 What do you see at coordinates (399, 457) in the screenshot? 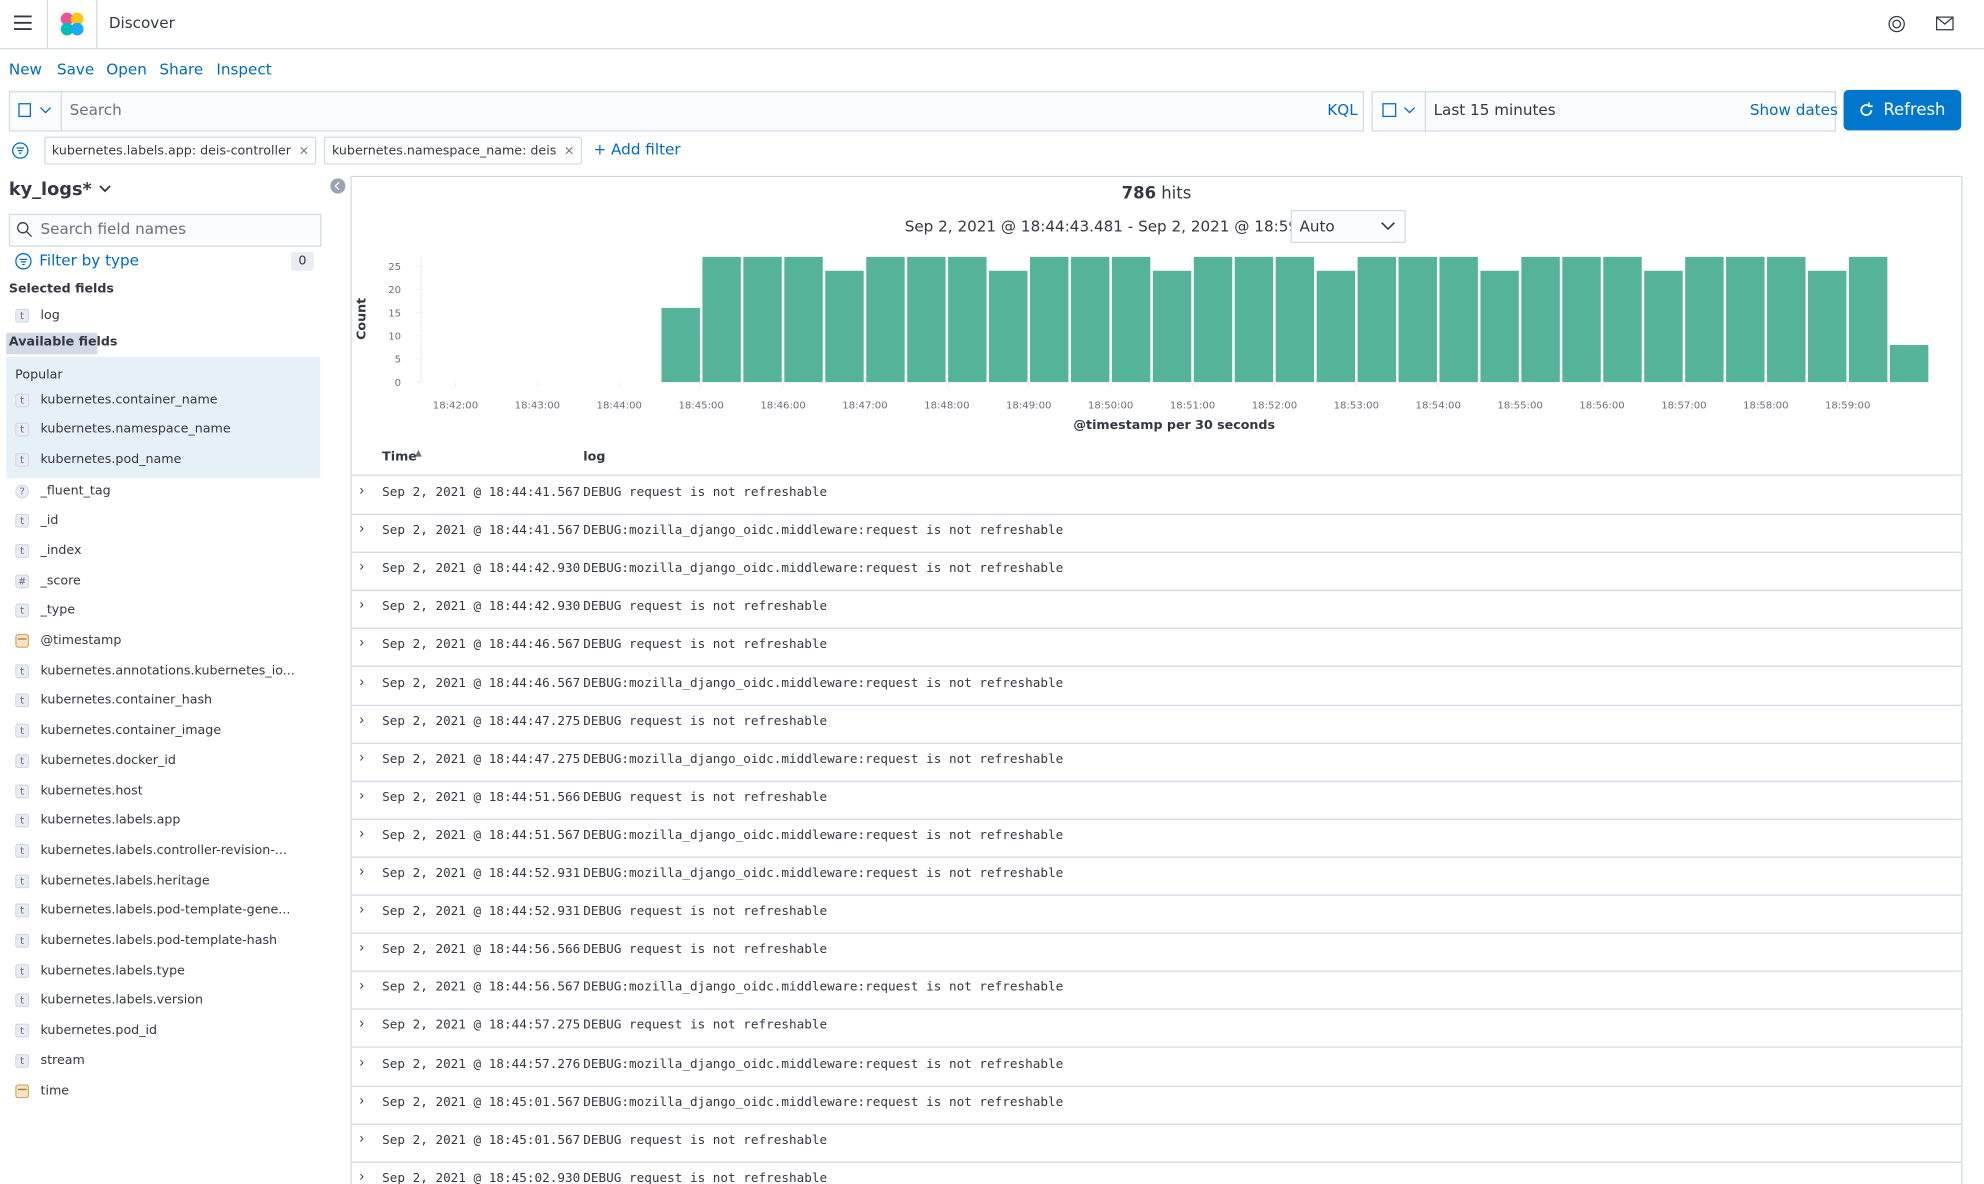
I see `column-header: Time` at bounding box center [399, 457].